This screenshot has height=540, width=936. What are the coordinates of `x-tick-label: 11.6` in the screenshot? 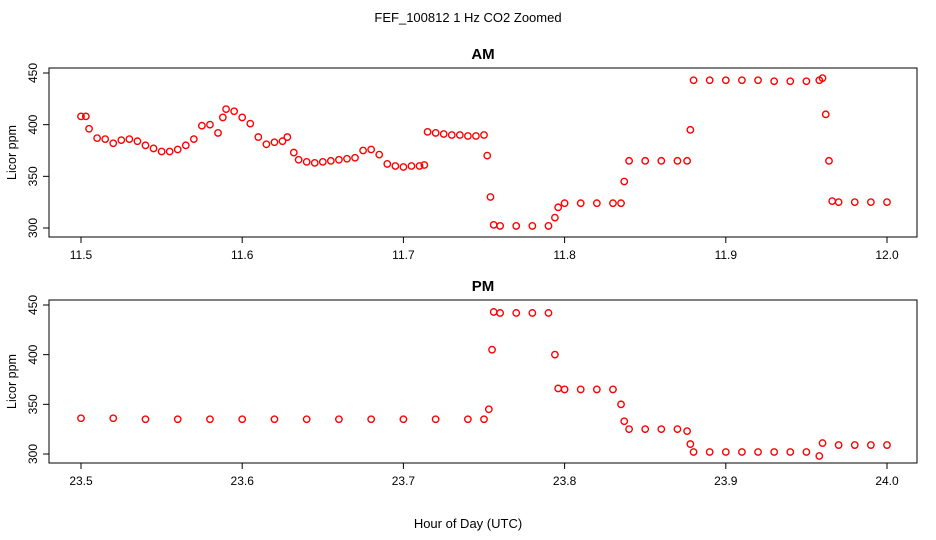 It's located at (242, 255).